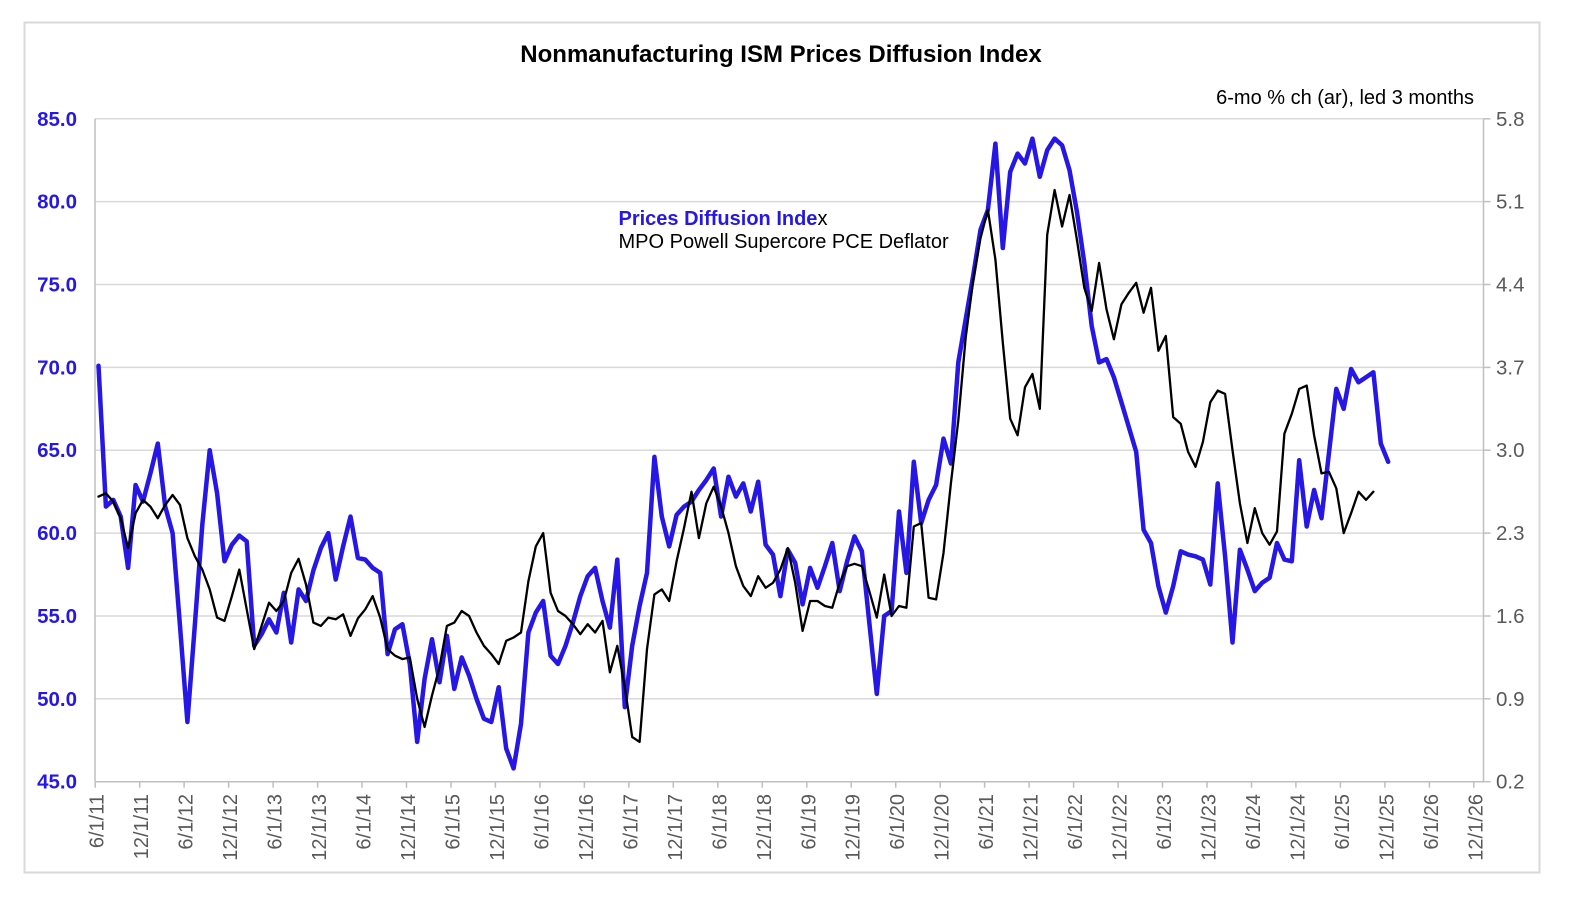 The width and height of the screenshot is (1574, 904). Describe the element at coordinates (1165, 822) in the screenshot. I see `svg-text: 6/1/23` at that location.